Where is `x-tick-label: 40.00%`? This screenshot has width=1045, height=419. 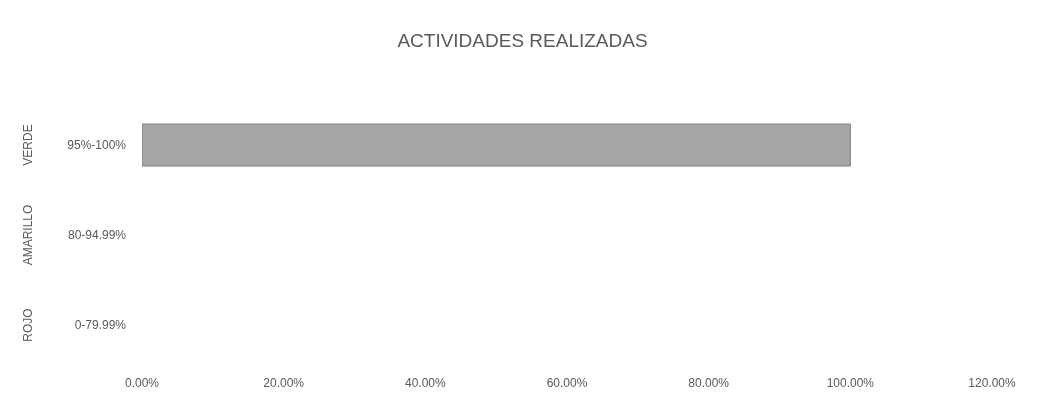
x-tick-label: 40.00% is located at coordinates (425, 382).